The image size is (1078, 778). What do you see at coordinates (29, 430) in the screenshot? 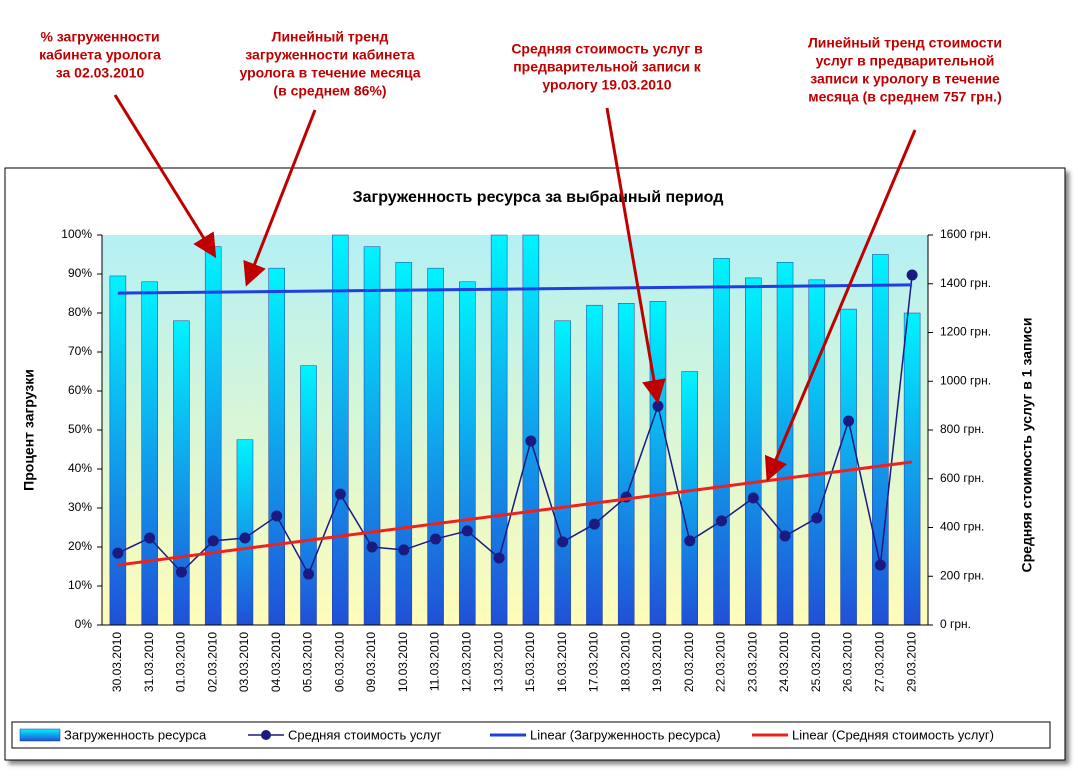
I see `y-axis-title: Процент загрузки` at bounding box center [29, 430].